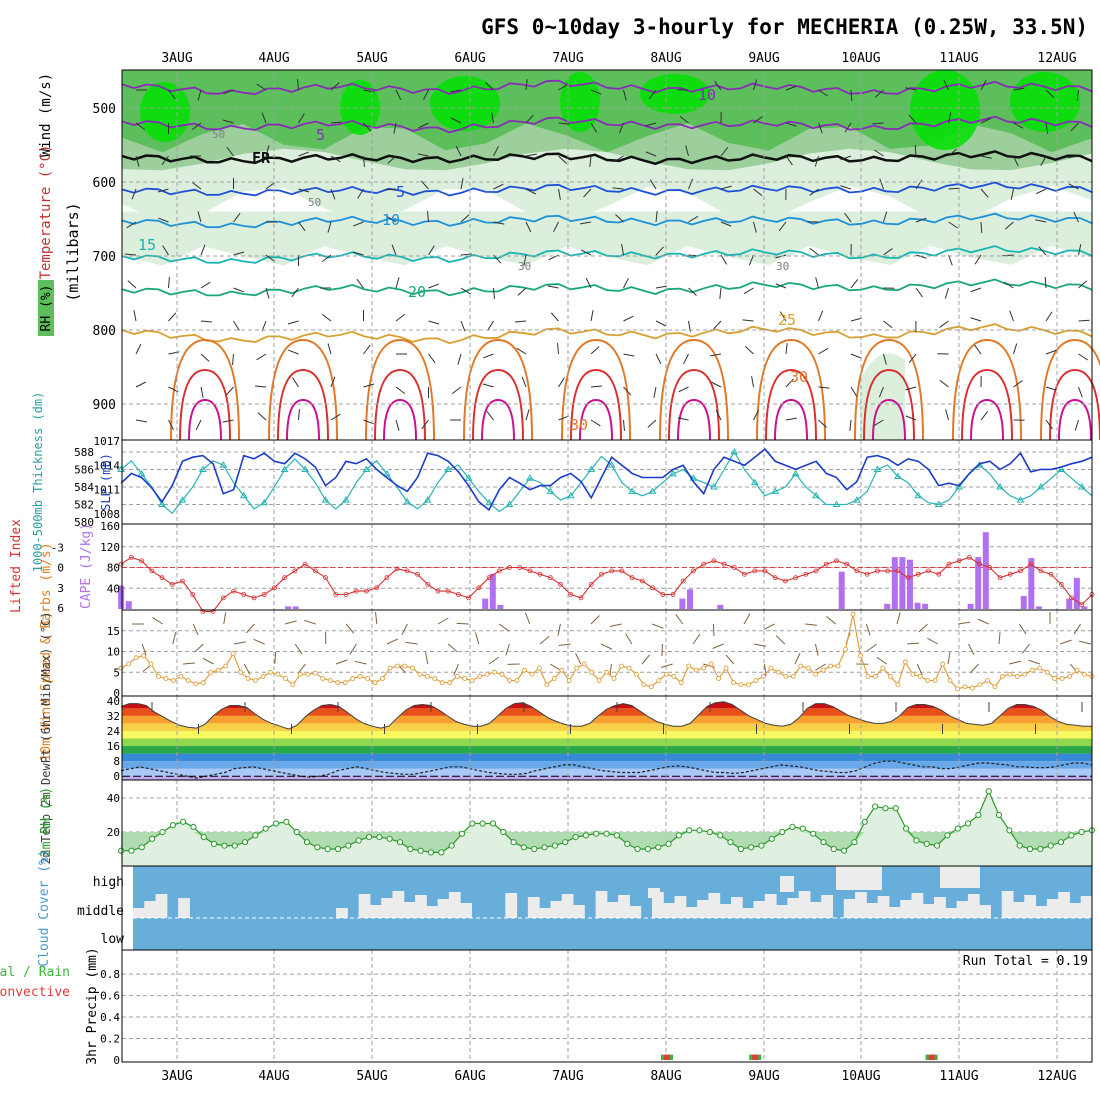  What do you see at coordinates (46, 308) in the screenshot?
I see `rh-legend-swatch` at bounding box center [46, 308].